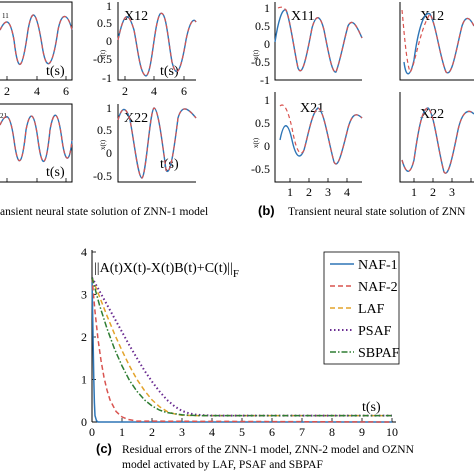  I want to click on ytick-label-b-11-3: -0.5, so click(260, 62).